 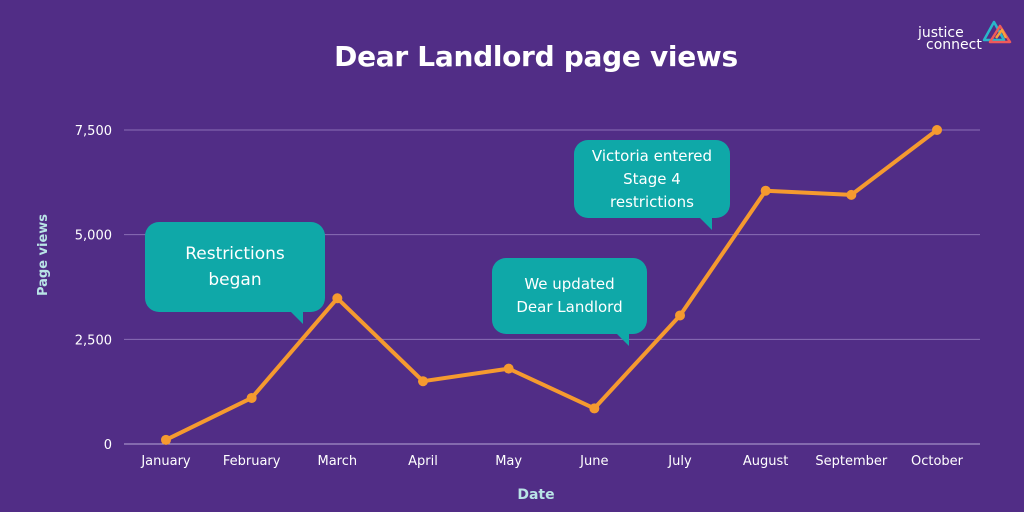 What do you see at coordinates (235, 254) in the screenshot?
I see `annotation-line: Restrictions` at bounding box center [235, 254].